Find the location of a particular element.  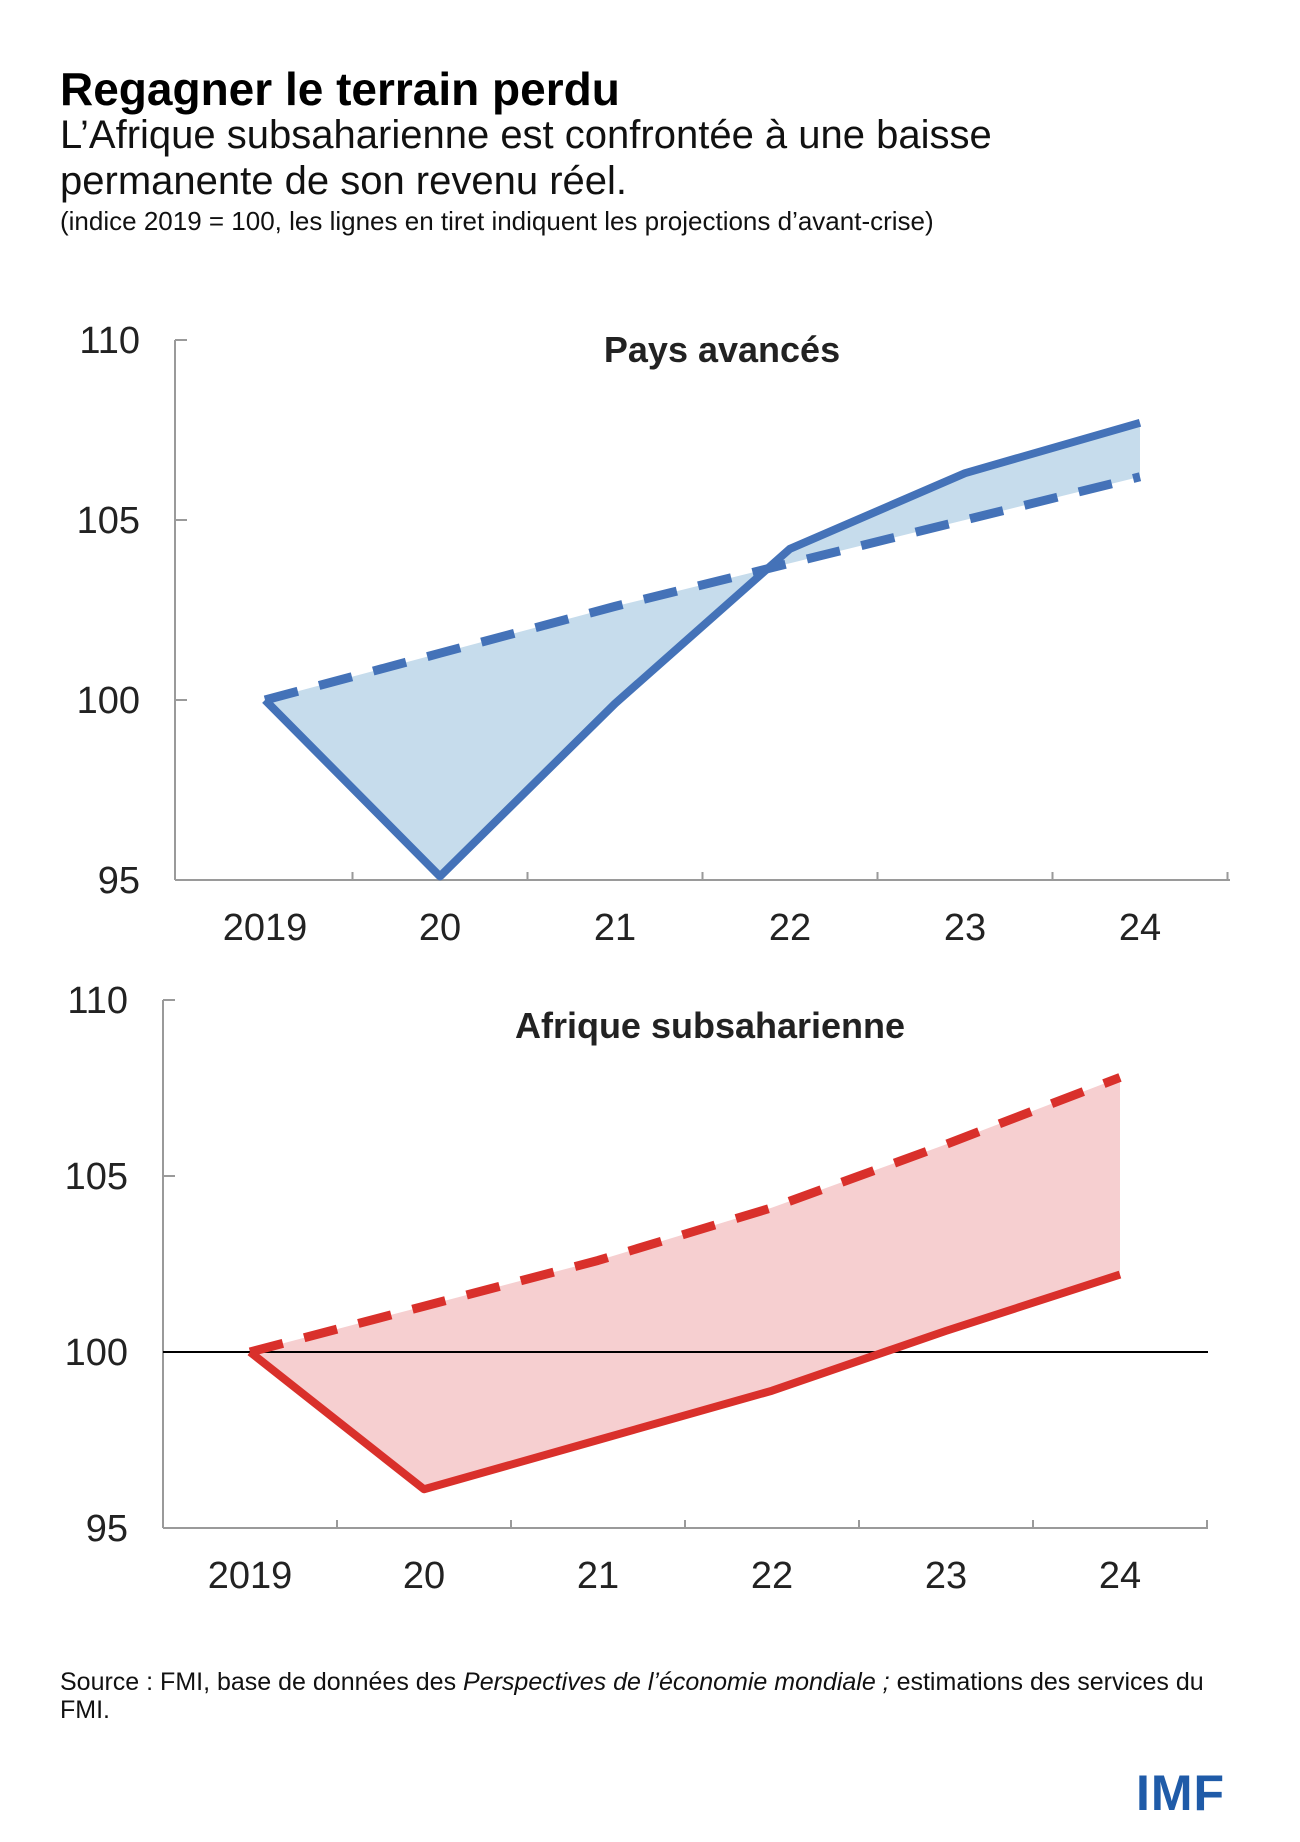

source-publication: Perspectives de l’économie mondiale ; is located at coordinates (676, 1682).